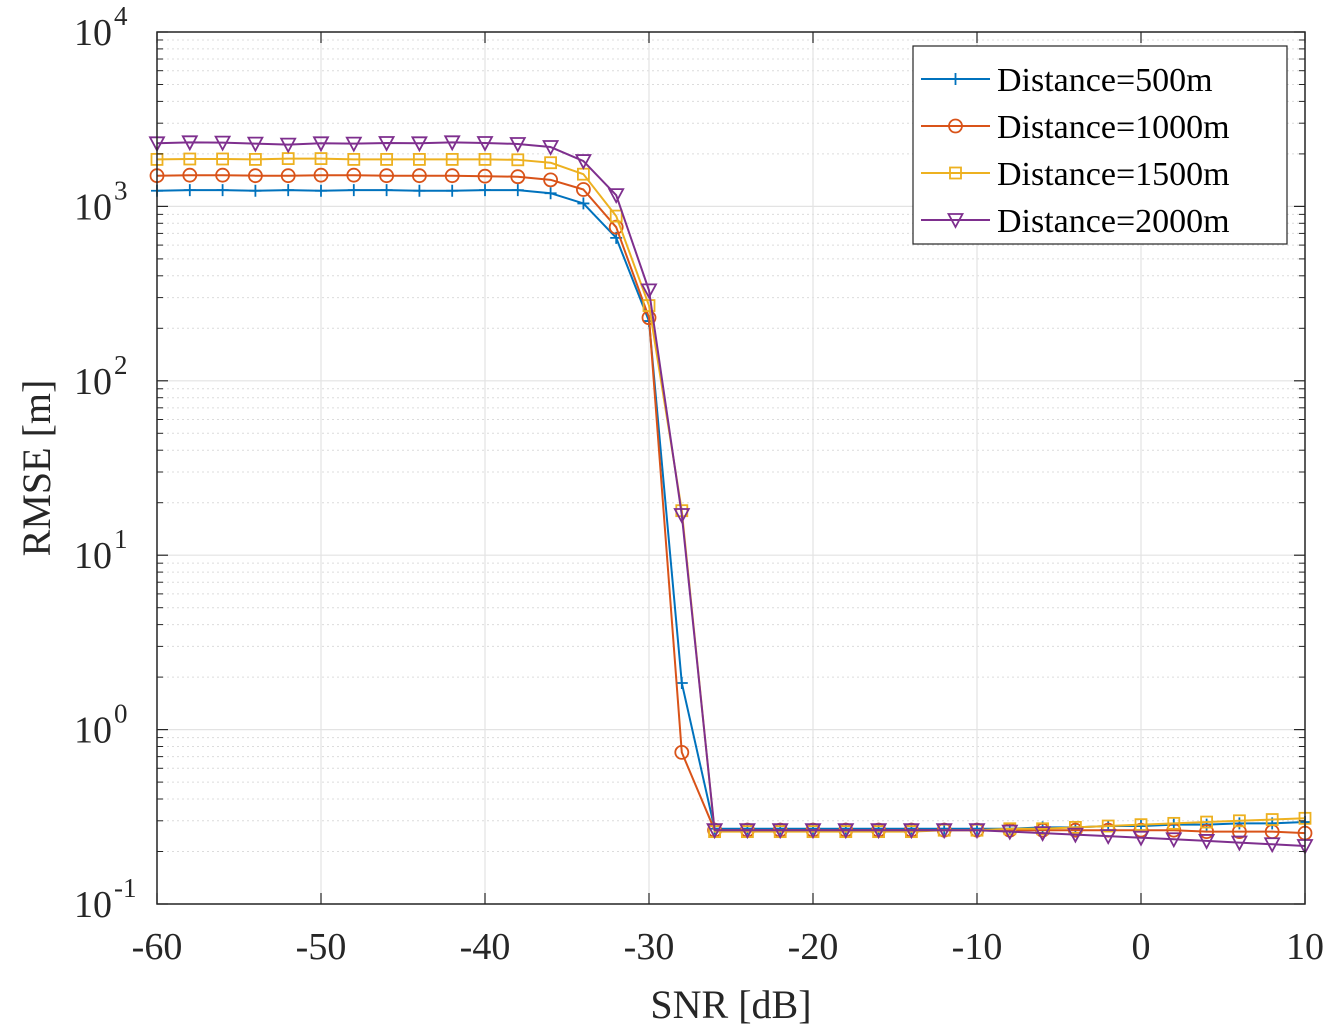 Image resolution: width=1329 pixels, height=1029 pixels. What do you see at coordinates (730, 1004) in the screenshot?
I see `x-axis-title: SNR [dB]` at bounding box center [730, 1004].